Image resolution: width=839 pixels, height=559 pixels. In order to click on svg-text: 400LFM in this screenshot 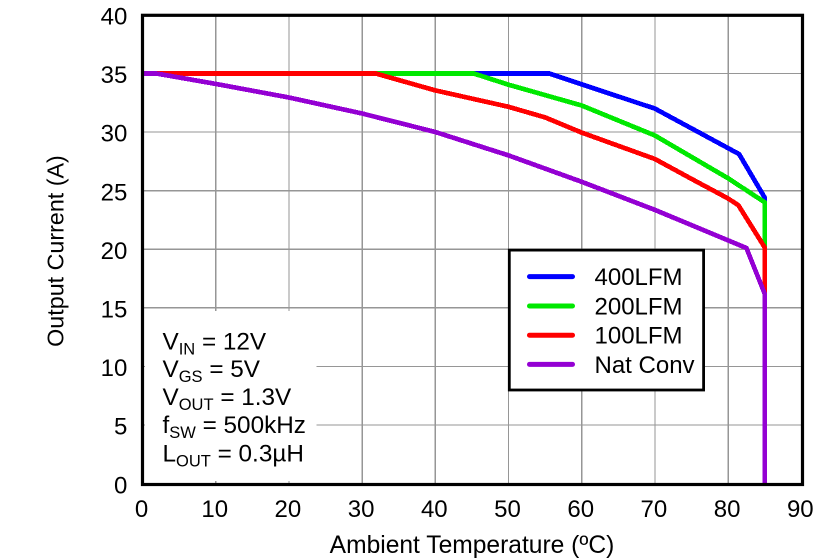, I will do `click(639, 277)`.